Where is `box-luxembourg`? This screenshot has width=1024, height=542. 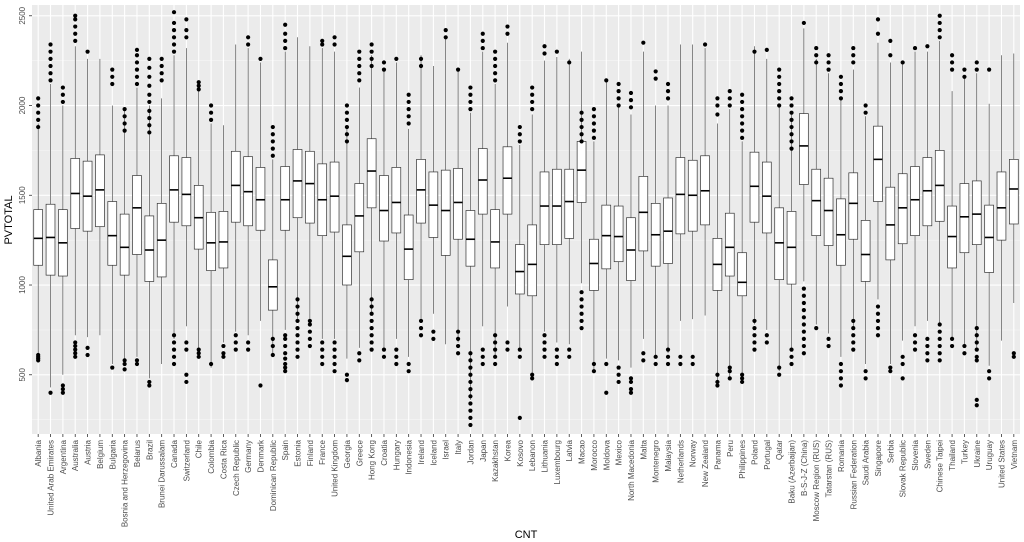 box-luxembourg is located at coordinates (557, 208).